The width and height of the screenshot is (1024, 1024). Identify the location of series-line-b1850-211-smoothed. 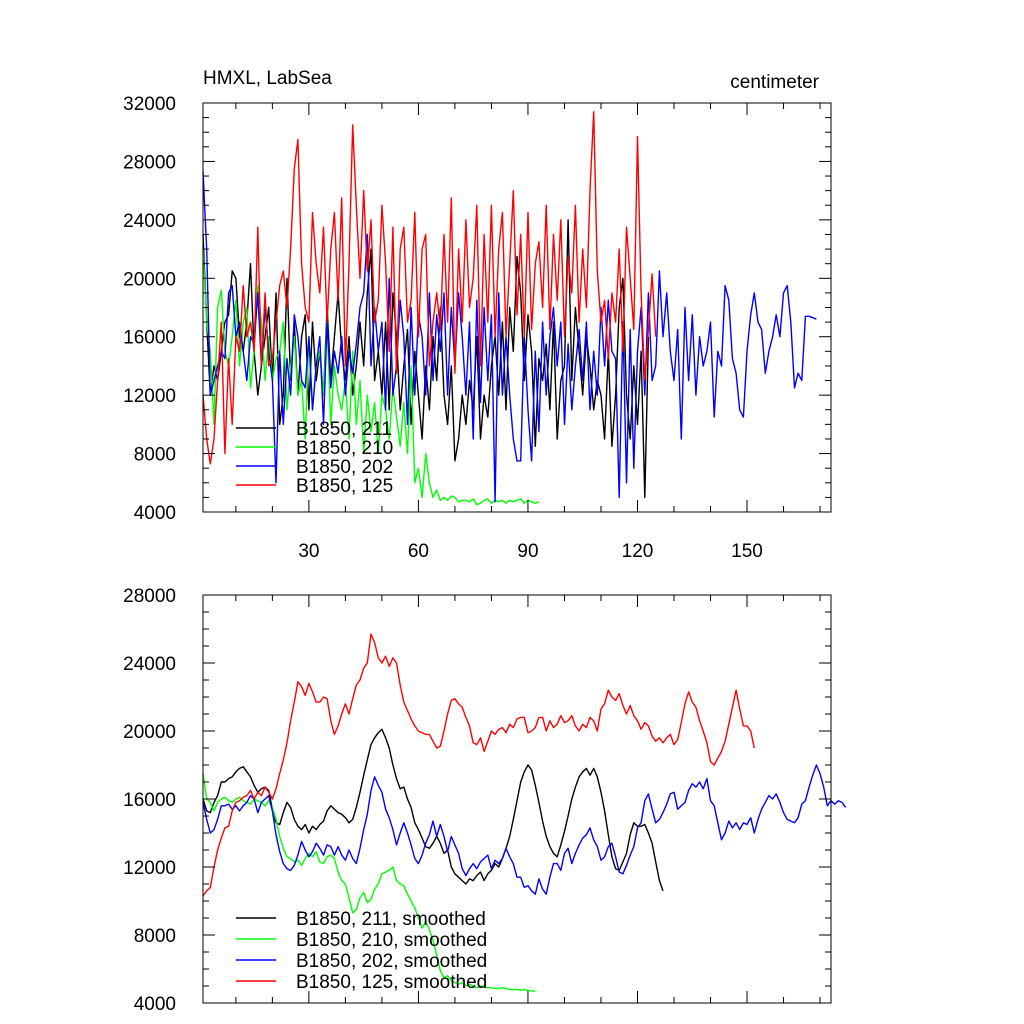
(433, 810).